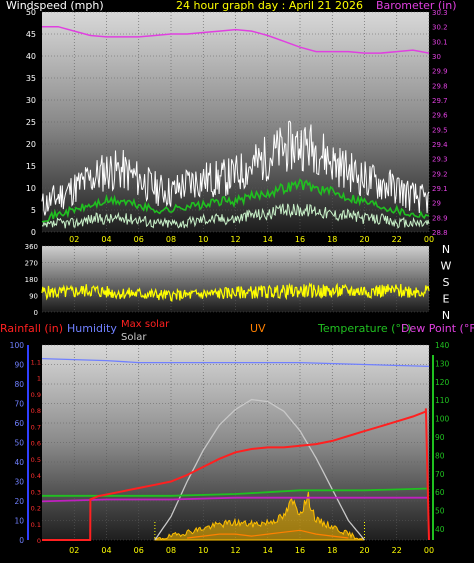 Image resolution: width=474 pixels, height=563 pixels. Describe the element at coordinates (19, 384) in the screenshot. I see `humidity-y-tick-label: 80` at that location.